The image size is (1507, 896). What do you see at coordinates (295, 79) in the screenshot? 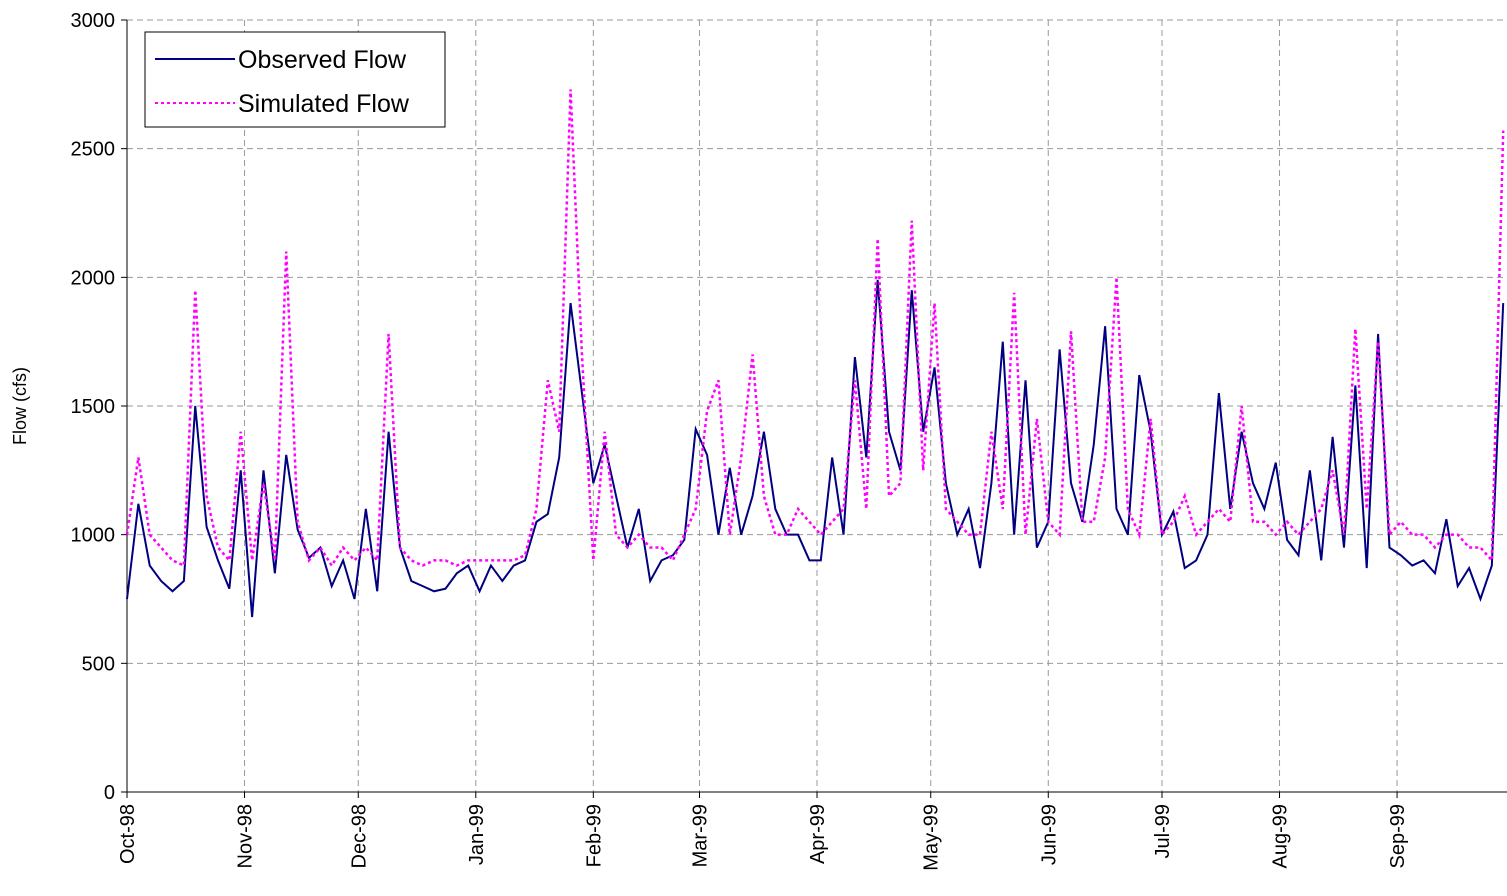
I see `legend-box` at bounding box center [295, 79].